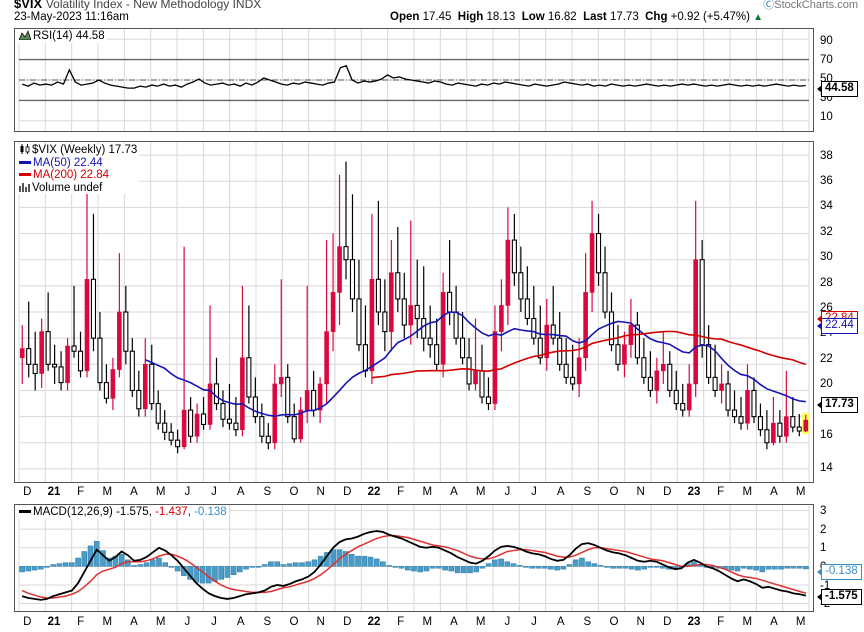 Image resolution: width=864 pixels, height=632 pixels. What do you see at coordinates (710, 17) in the screenshot?
I see `quote-chg-value: +0.92 (+5.47%)` at bounding box center [710, 17].